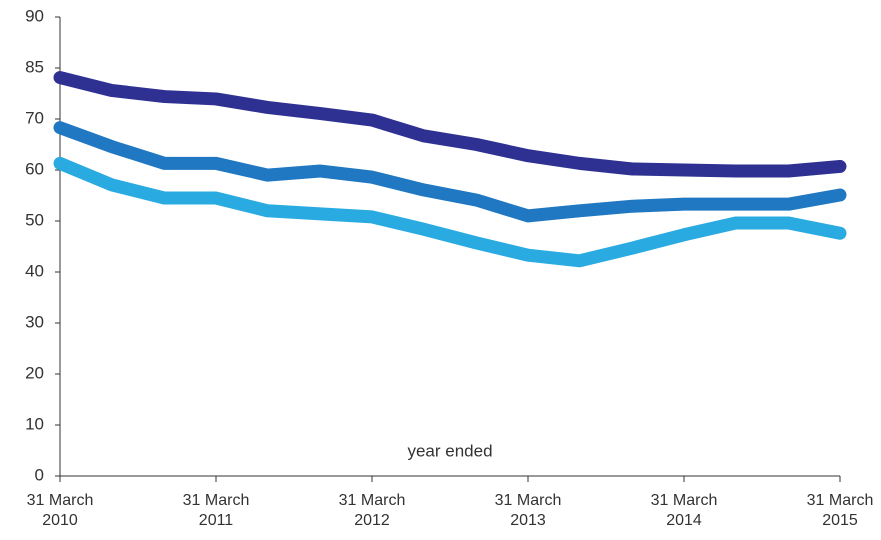 The image size is (881, 540). Describe the element at coordinates (528, 510) in the screenshot. I see `x-tick-label: 31 March 2013` at that location.